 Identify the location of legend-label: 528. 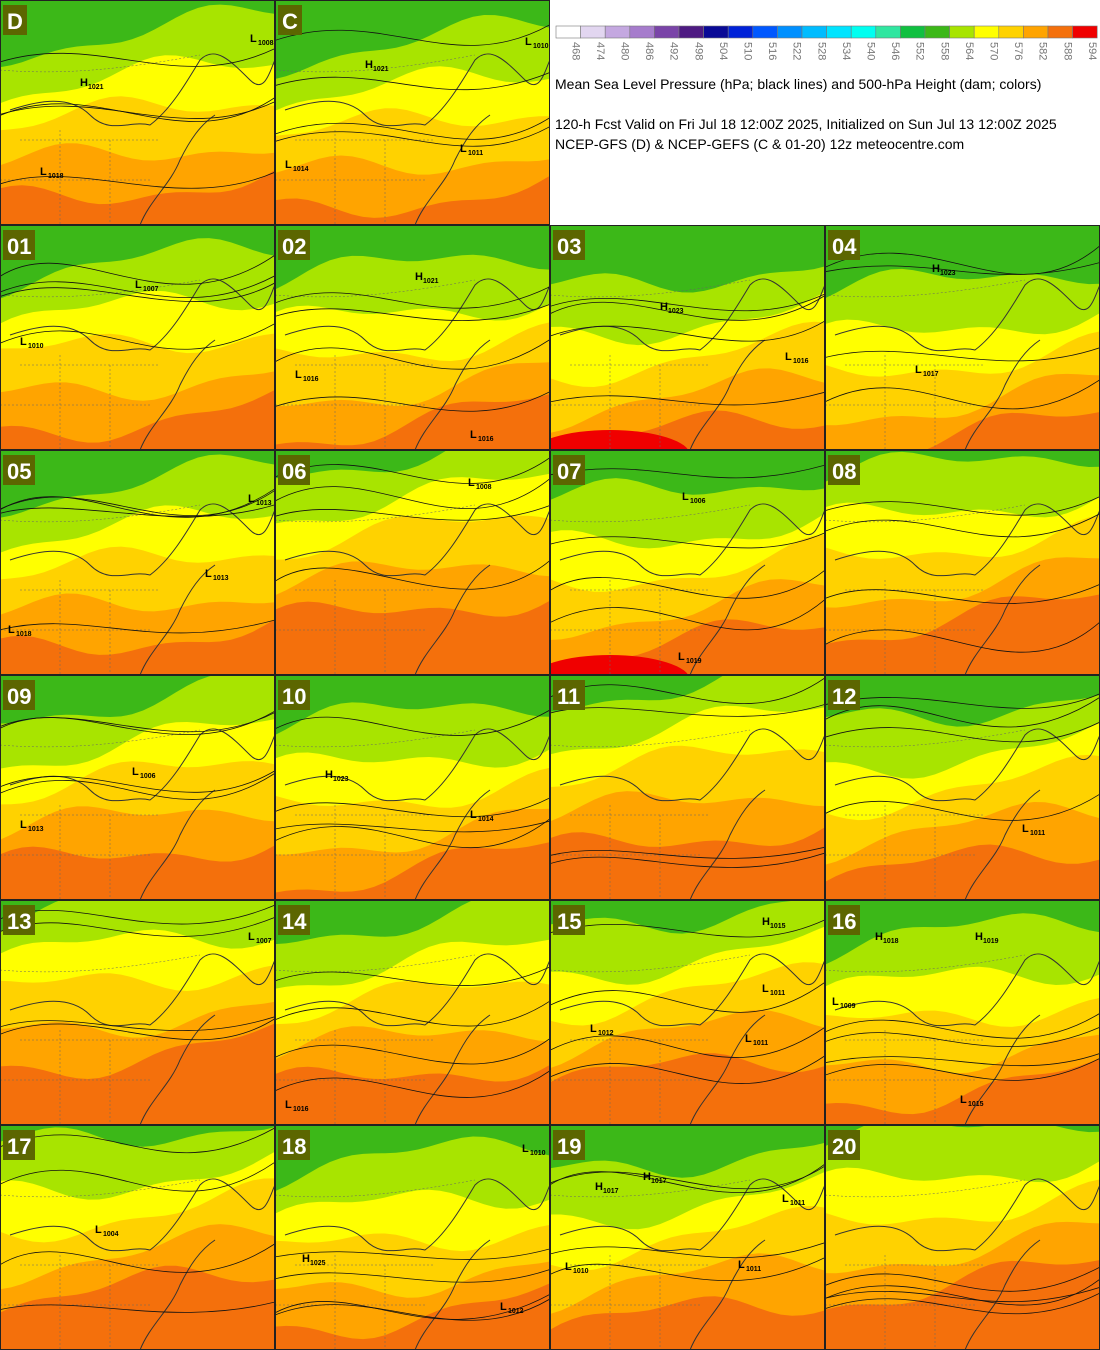
(821, 51).